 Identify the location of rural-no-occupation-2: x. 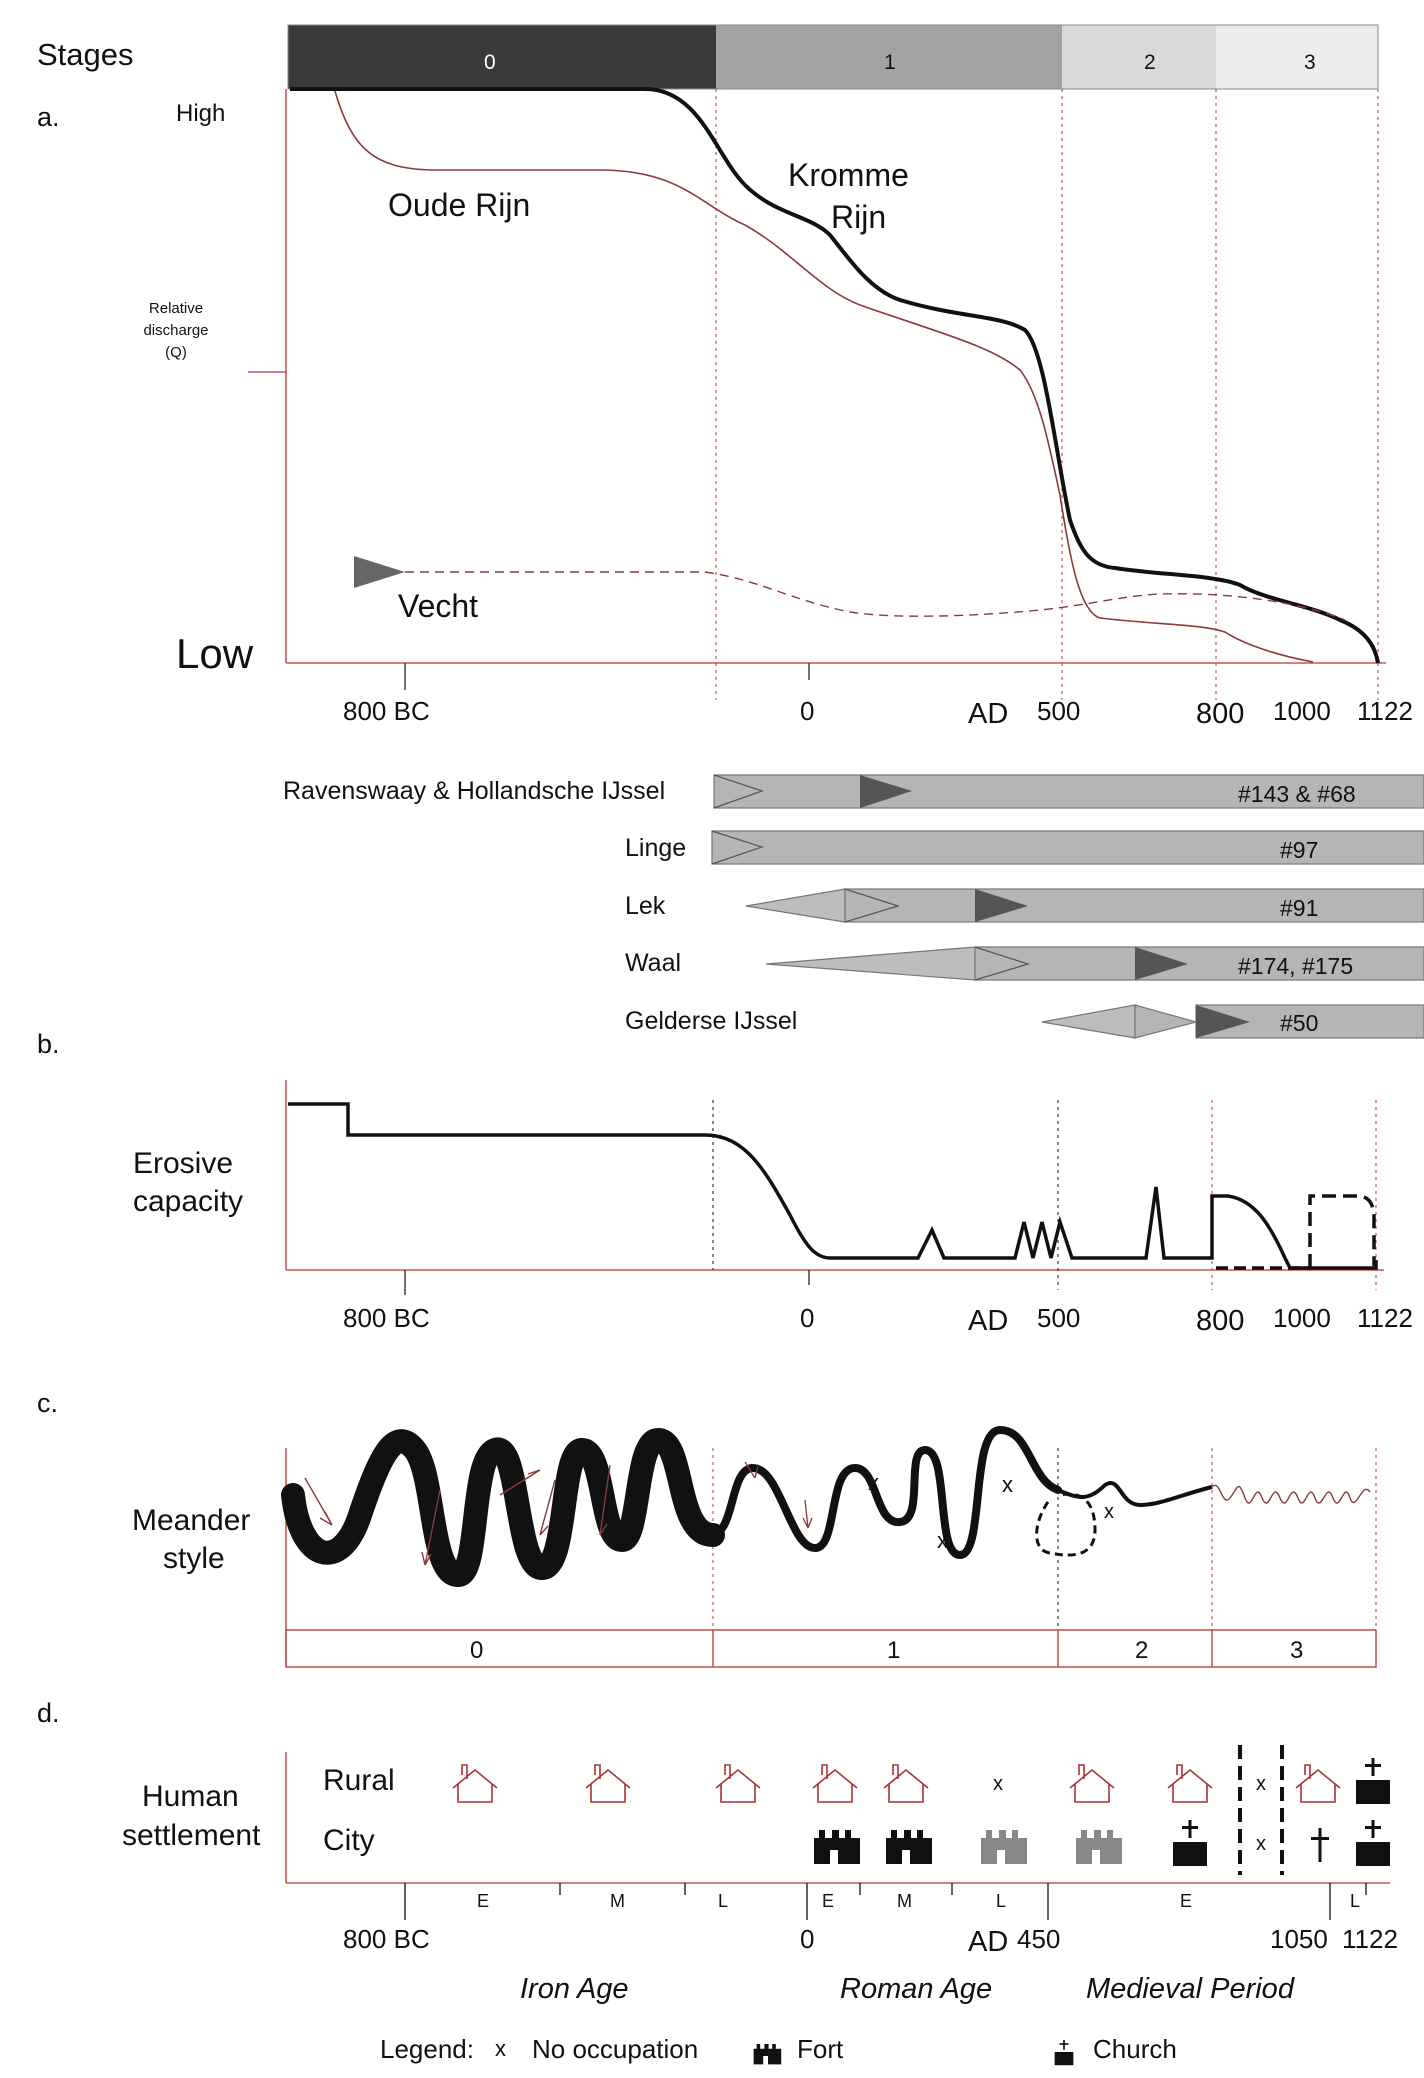
(1261, 1784).